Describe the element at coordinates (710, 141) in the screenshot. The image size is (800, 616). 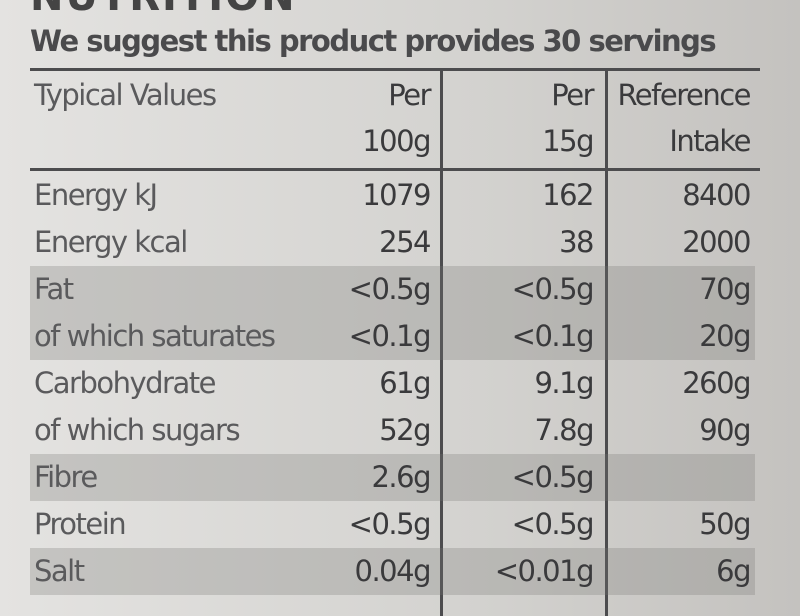
I see `header-cell: Intake` at that location.